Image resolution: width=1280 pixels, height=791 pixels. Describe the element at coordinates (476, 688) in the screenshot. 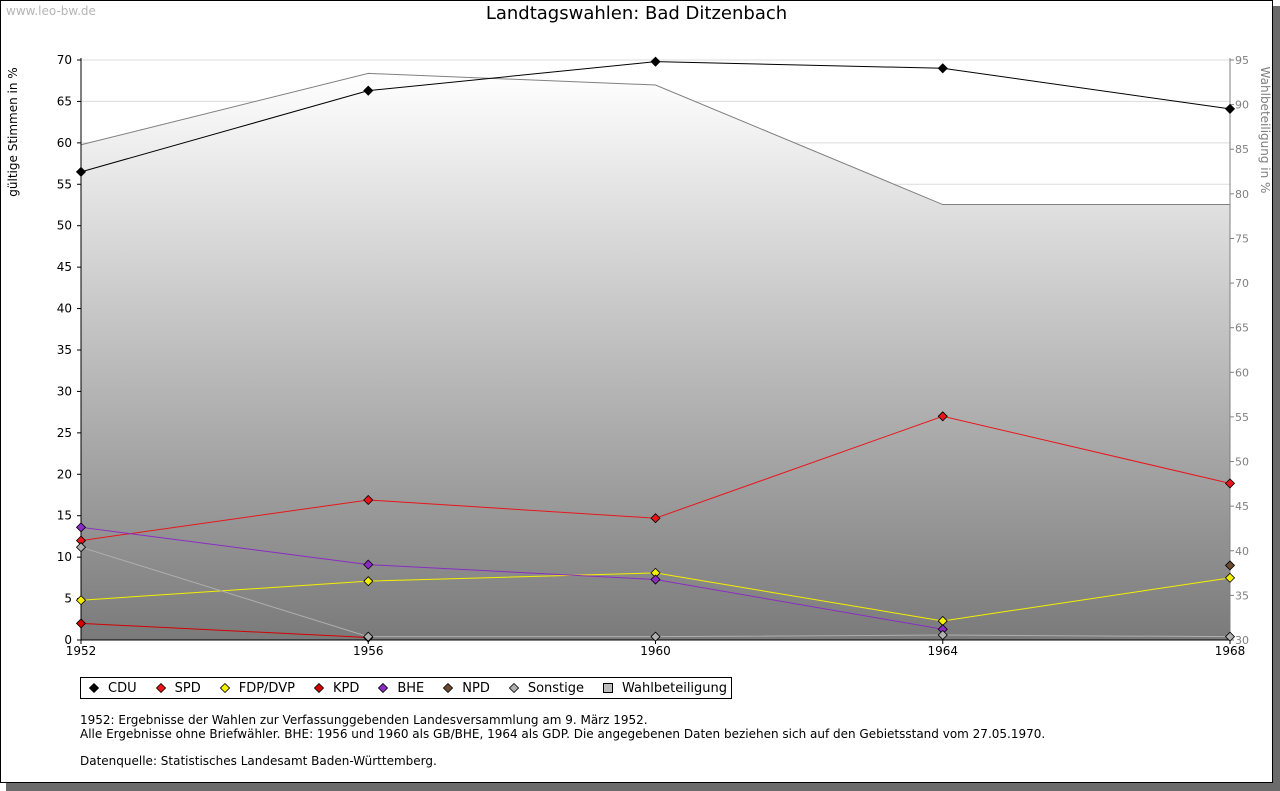

I see `legend-label: NPD` at that location.